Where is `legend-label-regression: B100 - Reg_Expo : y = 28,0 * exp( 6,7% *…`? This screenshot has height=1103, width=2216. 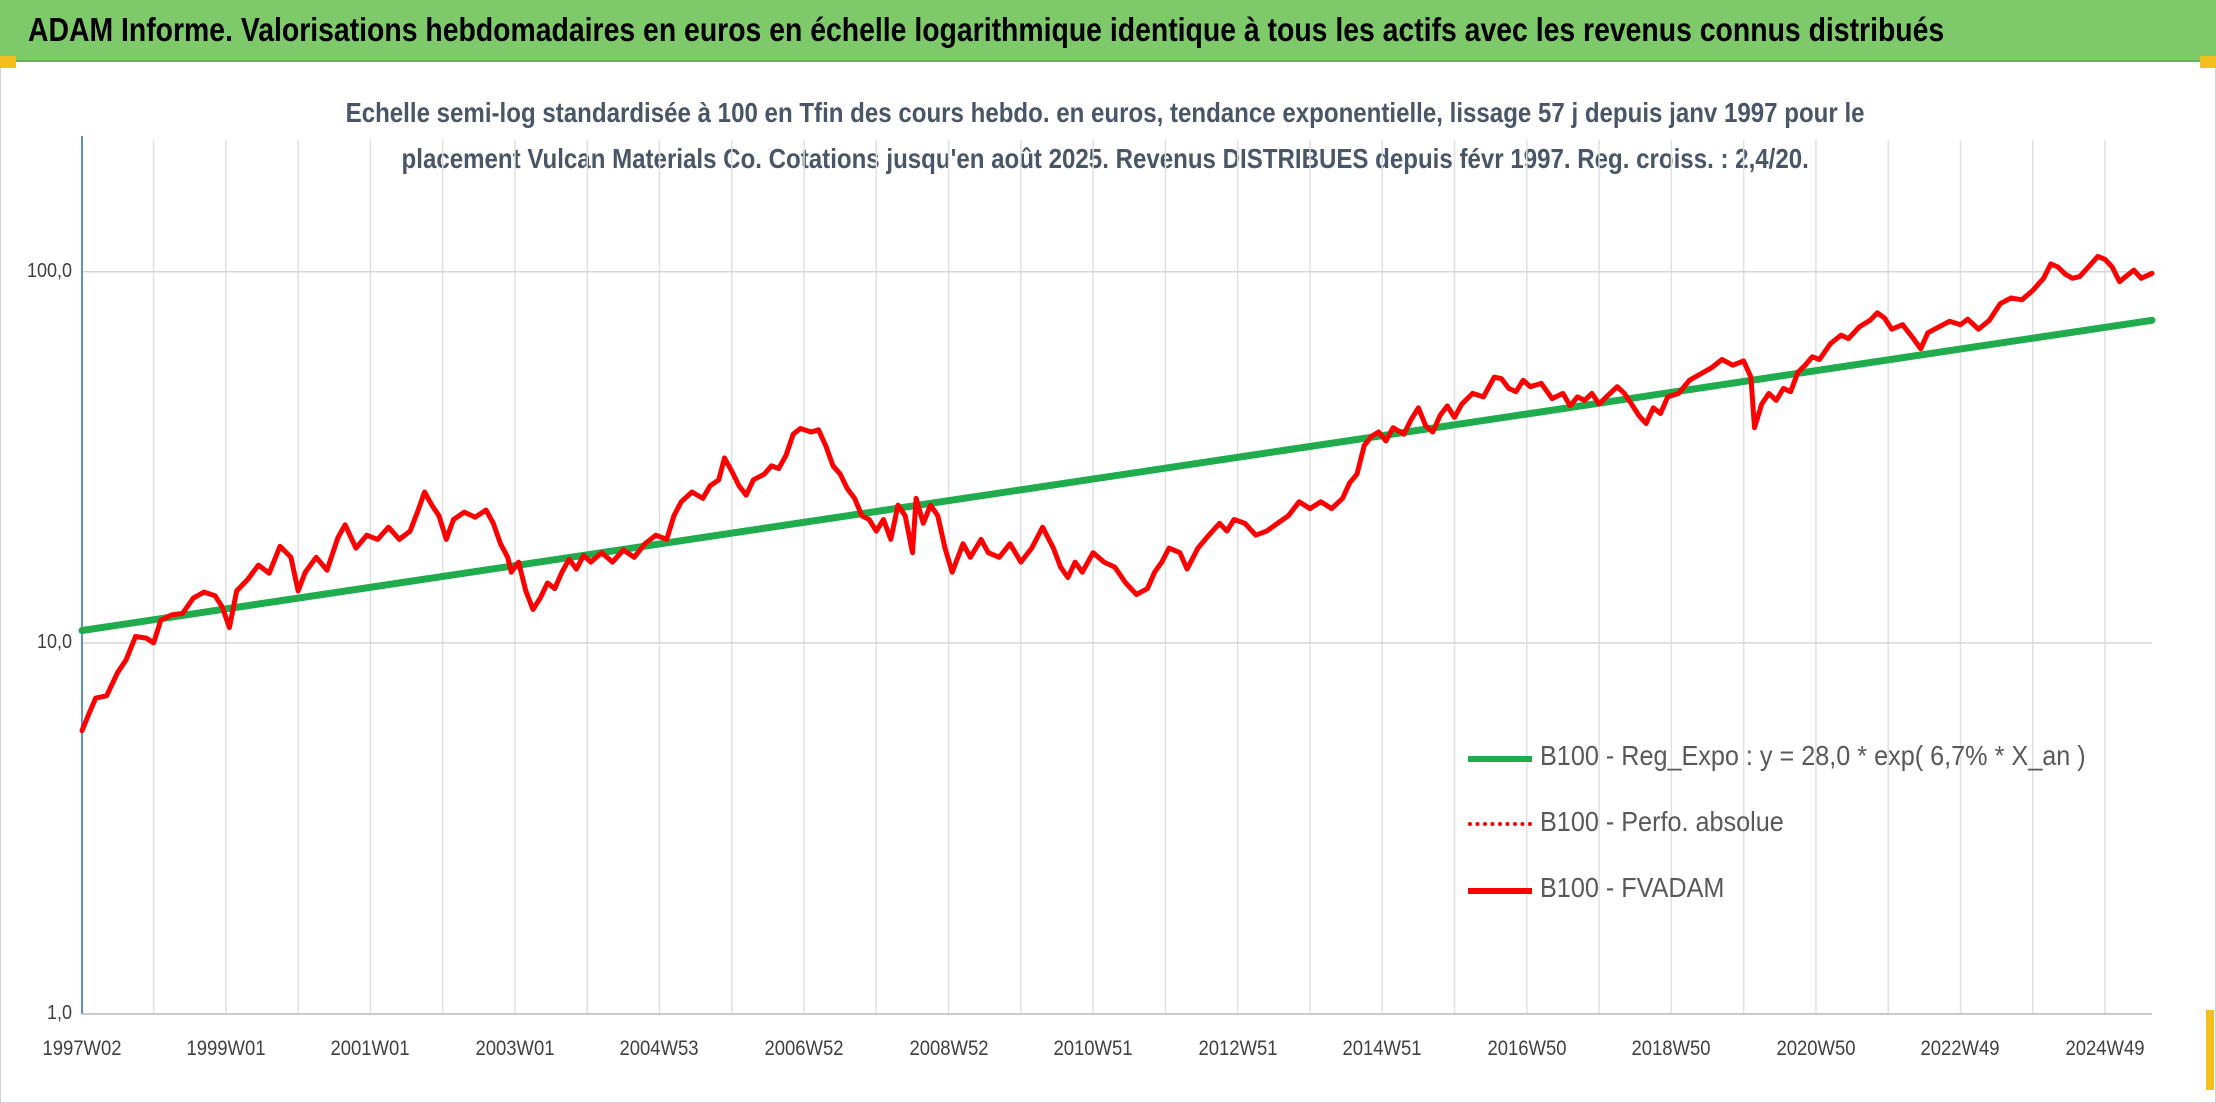
legend-label-regression: B100 - Reg_Expo : y = 28,0 * exp( 6,7% *… is located at coordinates (1813, 755).